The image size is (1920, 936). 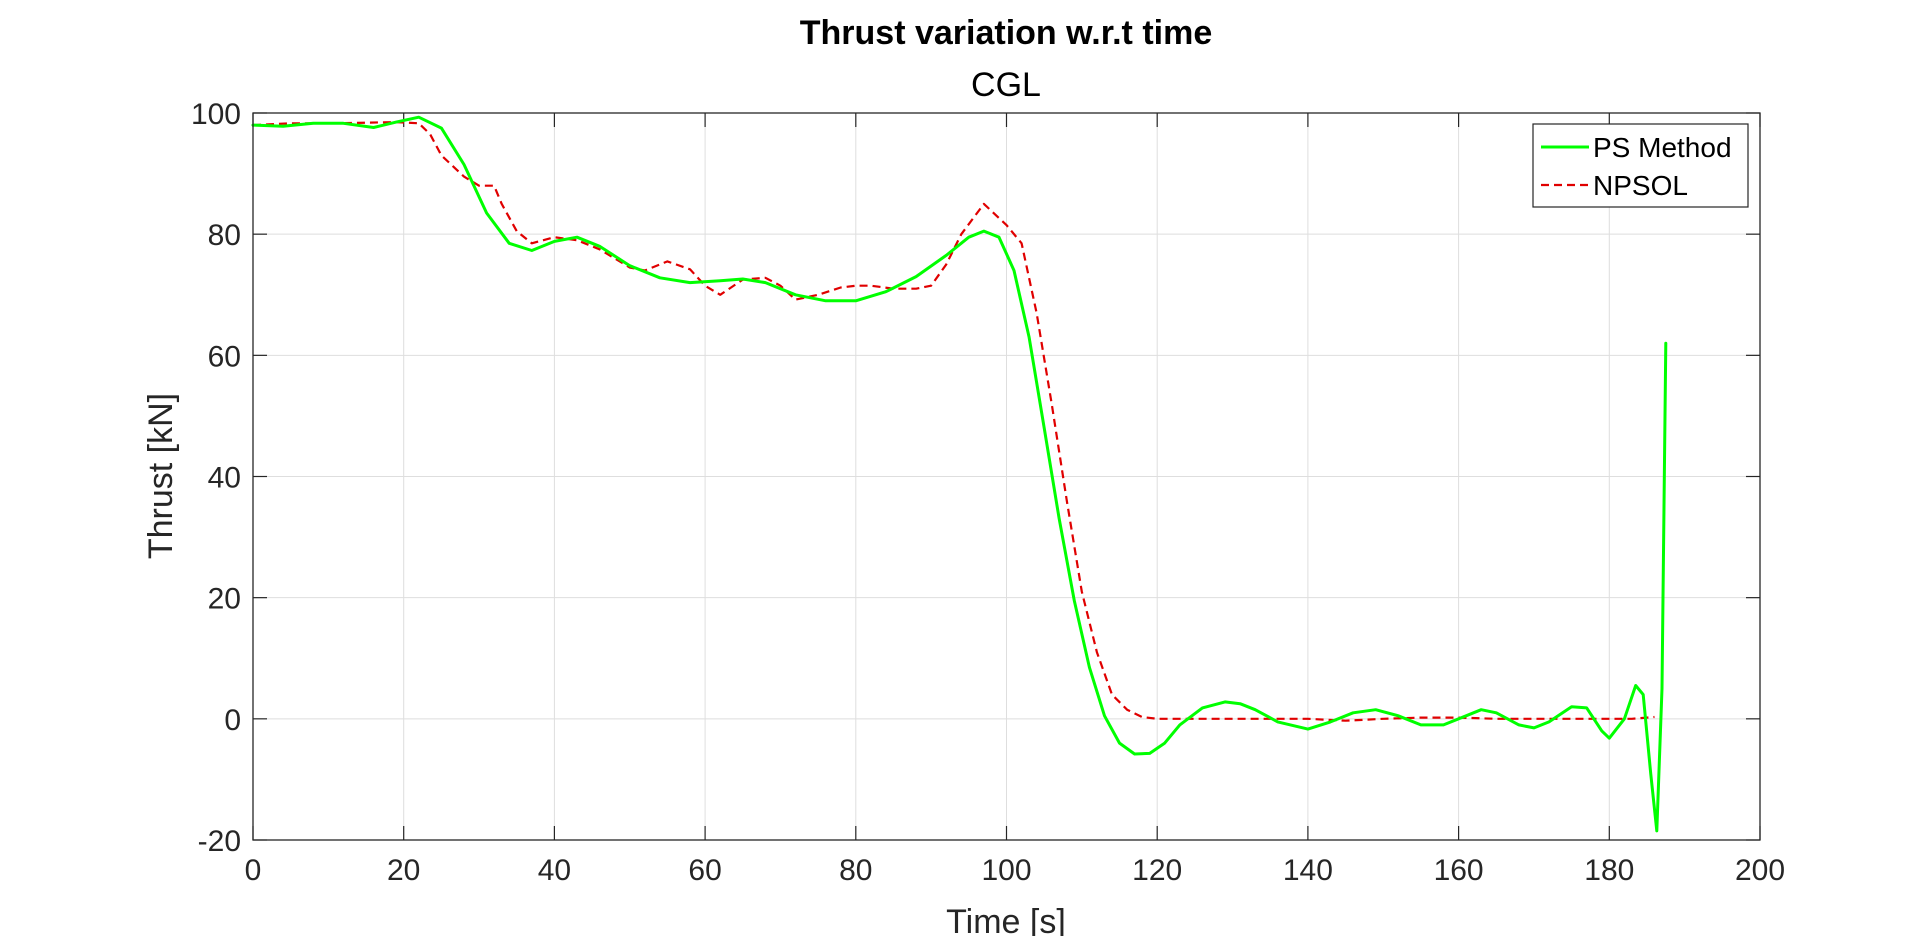 I want to click on y-tick-label: 80, so click(x=224, y=235).